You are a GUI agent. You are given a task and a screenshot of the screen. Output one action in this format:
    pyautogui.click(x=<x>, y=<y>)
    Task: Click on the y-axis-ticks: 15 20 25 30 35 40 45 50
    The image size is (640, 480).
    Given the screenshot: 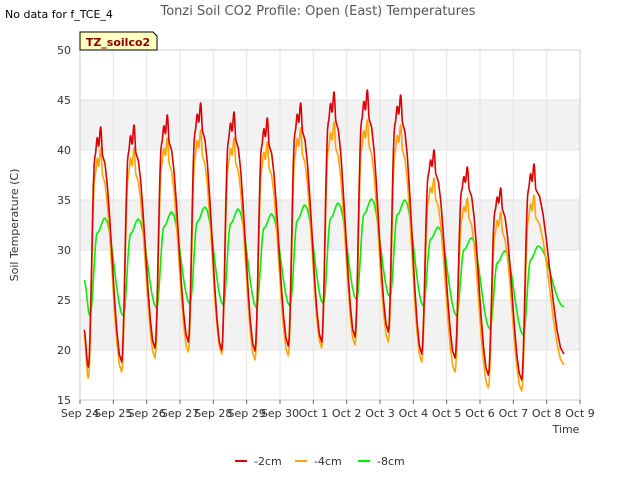 What is the action you would take?
    pyautogui.click(x=64, y=225)
    